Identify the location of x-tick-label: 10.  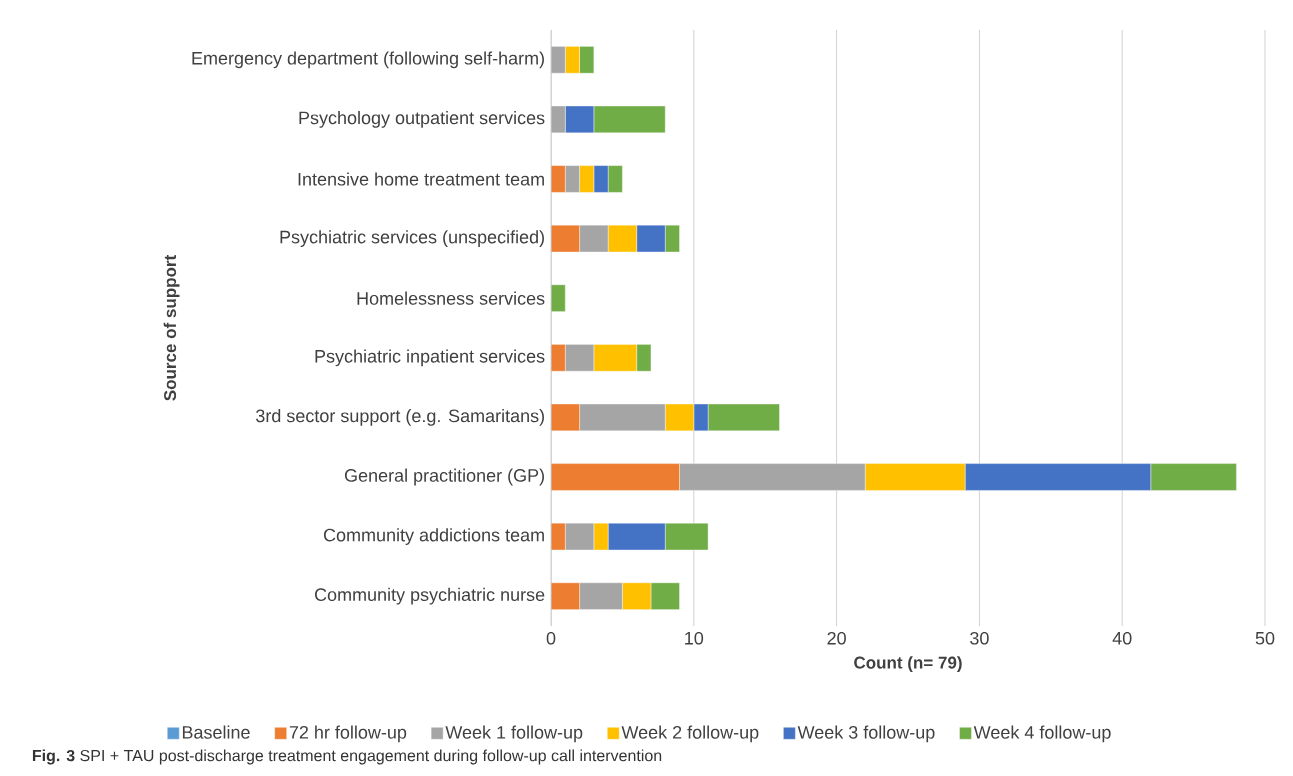
(694, 638).